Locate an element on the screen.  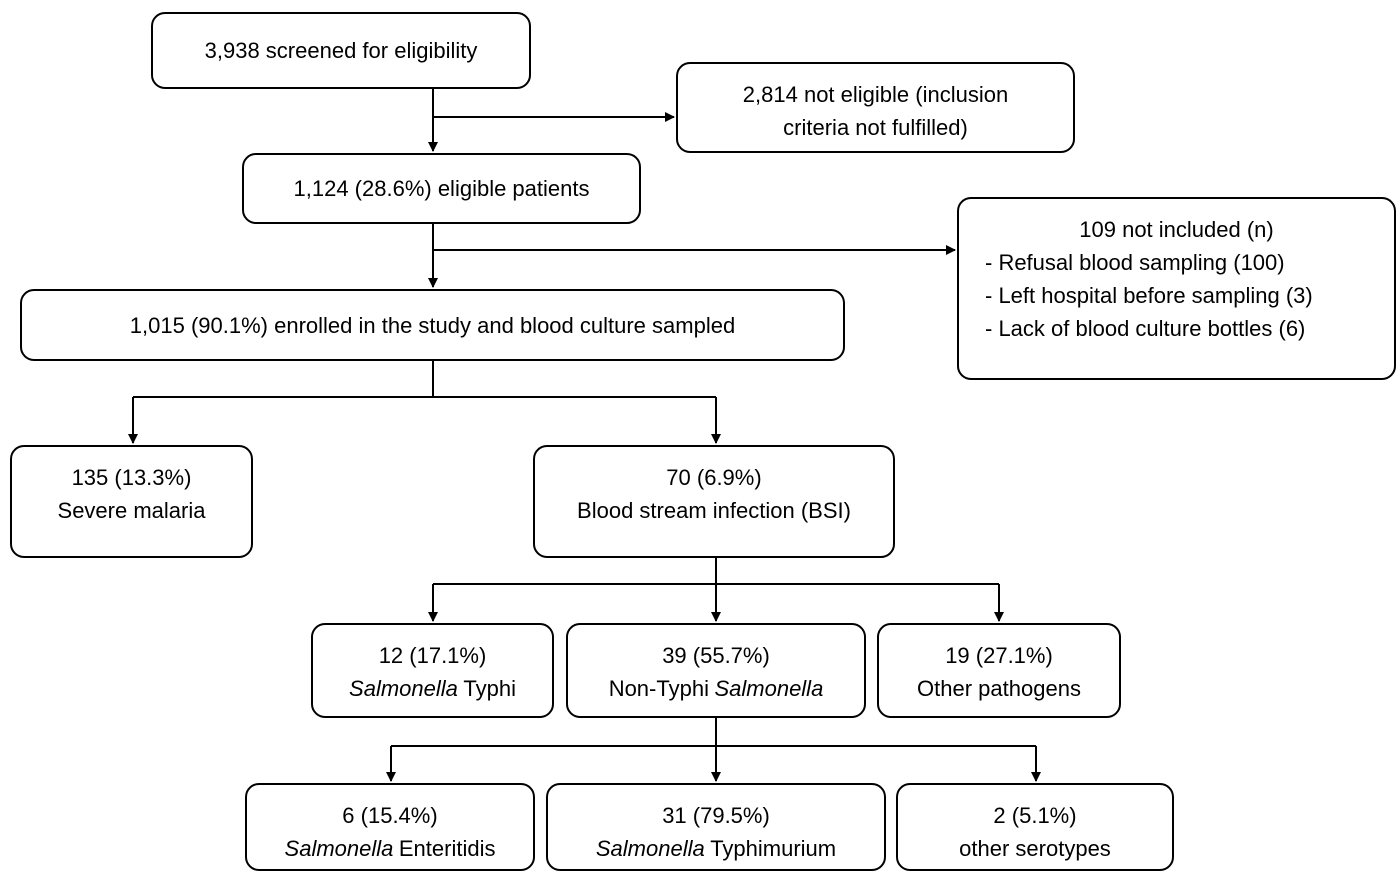
box-line: 2 (5.1%) is located at coordinates (1035, 815).